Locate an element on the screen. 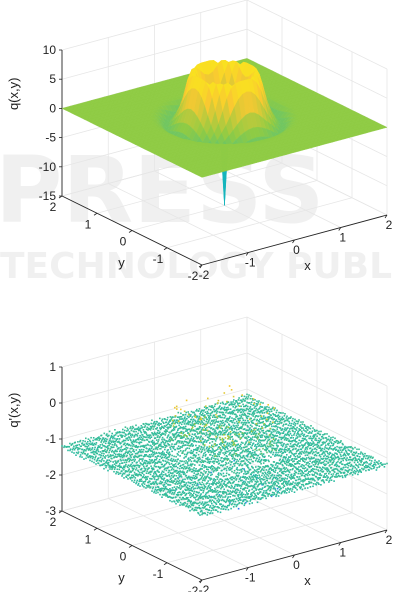 The height and width of the screenshot is (592, 395). y-axis-title: y is located at coordinates (121, 262).